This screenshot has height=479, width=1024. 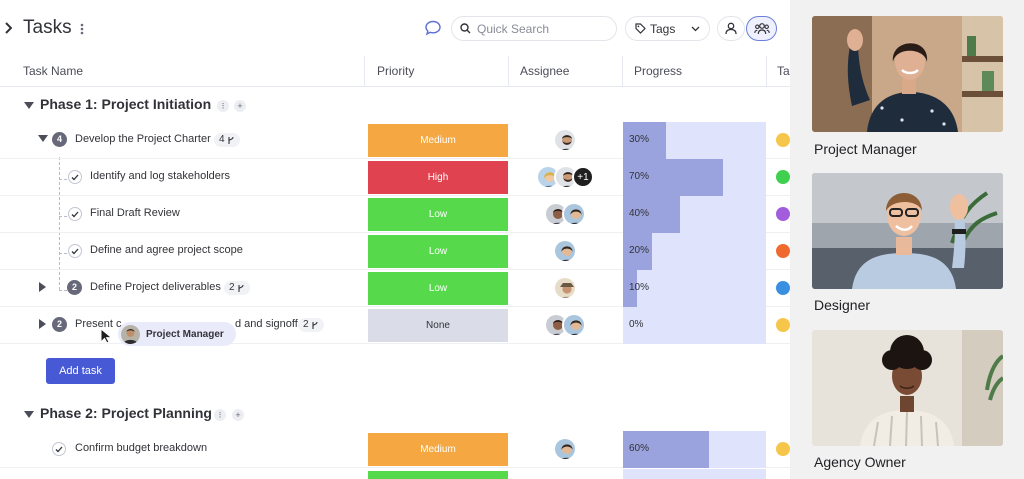 I want to click on collaborator-cursor-label: Project Manager, so click(x=177, y=334).